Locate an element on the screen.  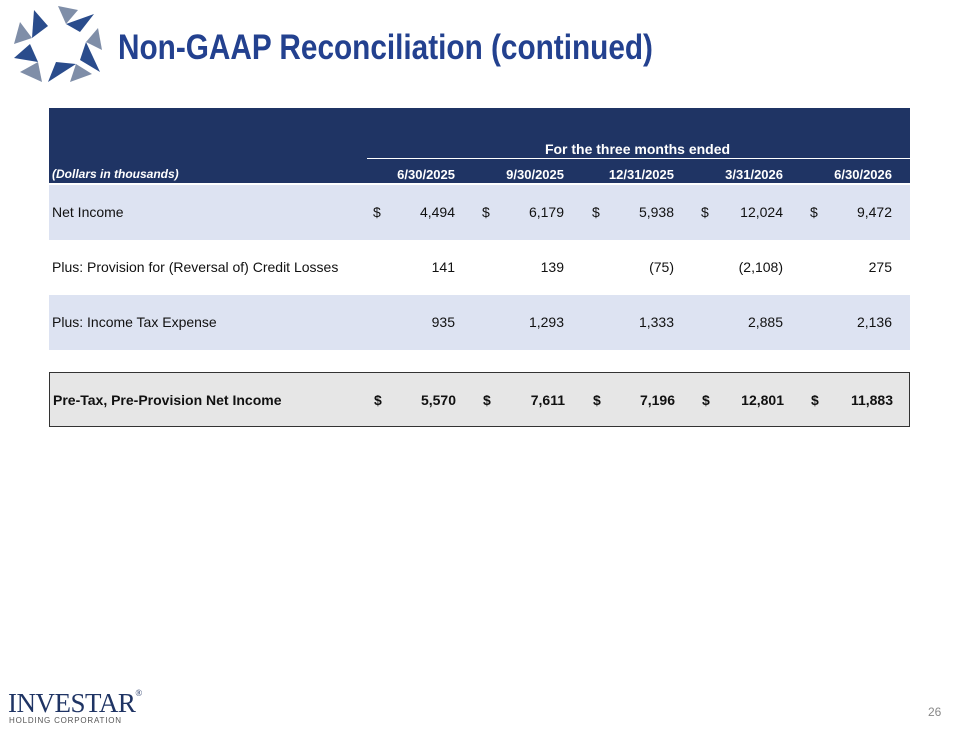
cell-value: 1,333 is located at coordinates (656, 322).